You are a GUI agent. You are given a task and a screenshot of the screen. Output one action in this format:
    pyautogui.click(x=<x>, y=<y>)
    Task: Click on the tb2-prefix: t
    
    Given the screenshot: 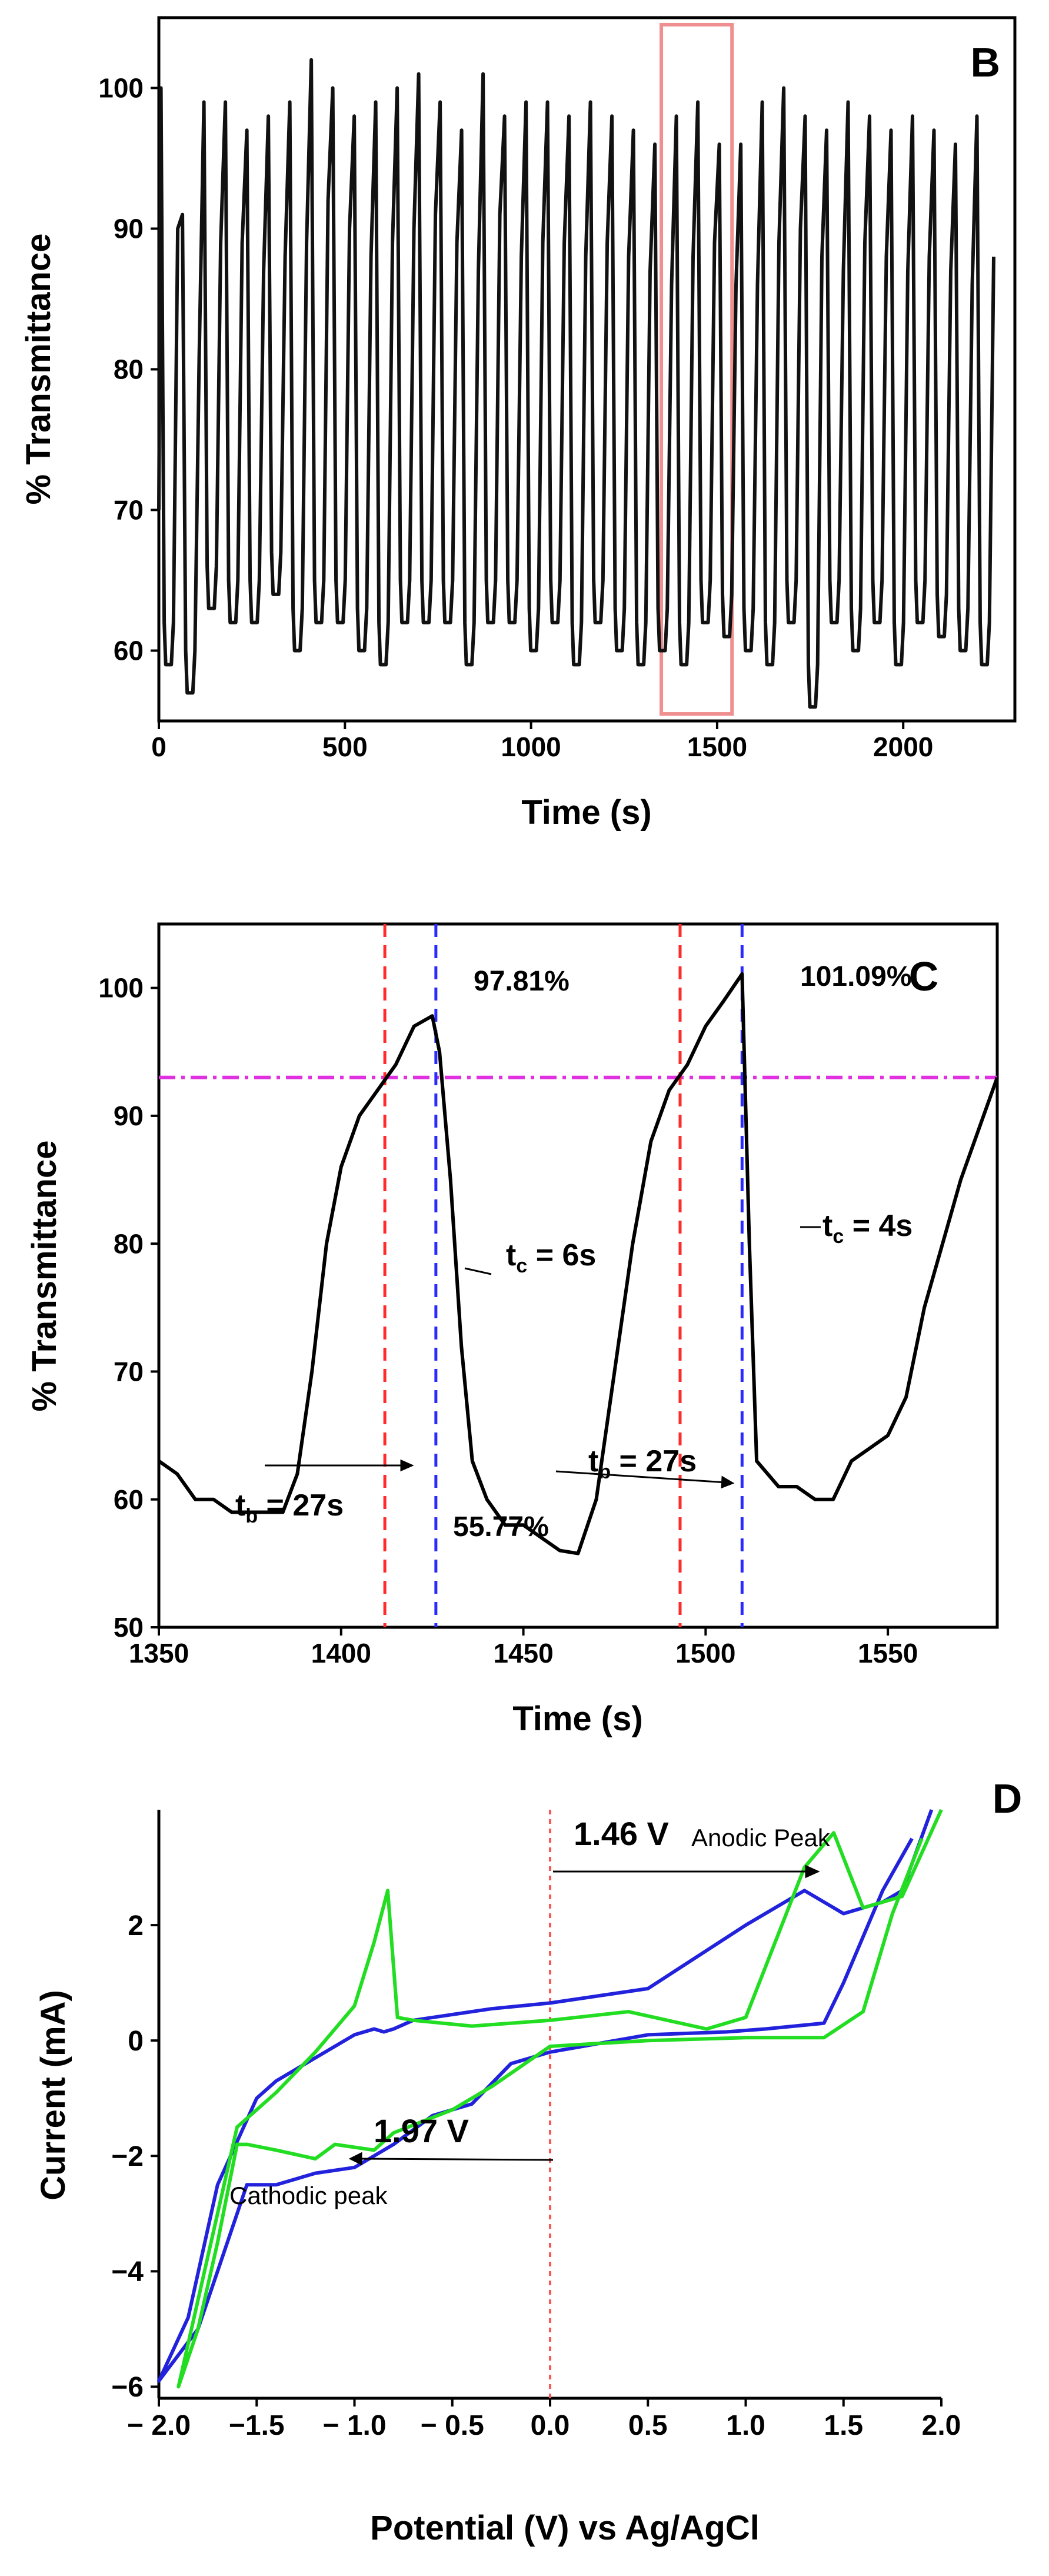 What is the action you would take?
    pyautogui.click(x=593, y=1461)
    